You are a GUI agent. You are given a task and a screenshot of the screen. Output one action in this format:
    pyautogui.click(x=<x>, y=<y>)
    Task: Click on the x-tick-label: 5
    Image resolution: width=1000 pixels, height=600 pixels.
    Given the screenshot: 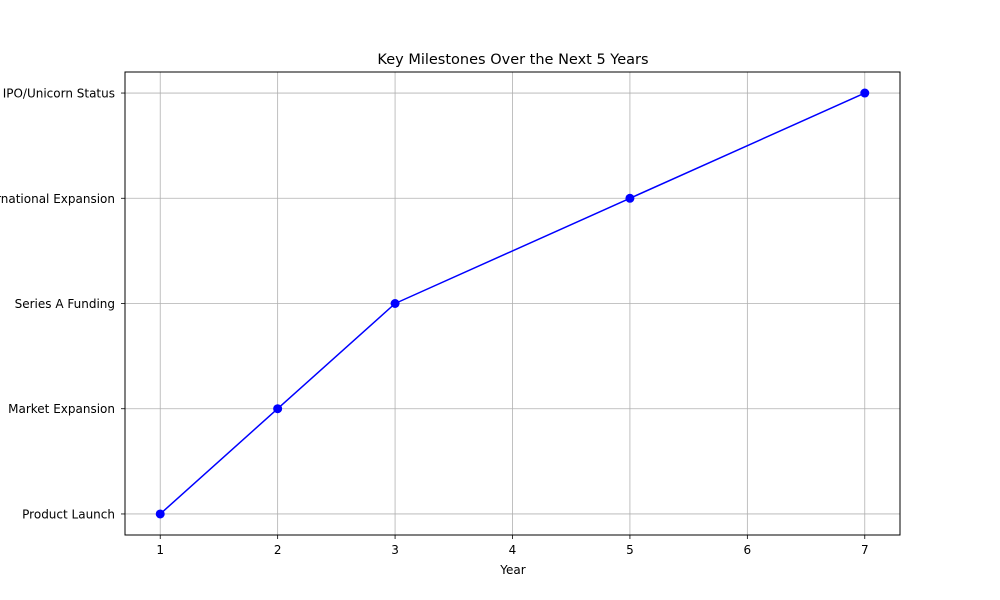 What is the action you would take?
    pyautogui.click(x=630, y=550)
    